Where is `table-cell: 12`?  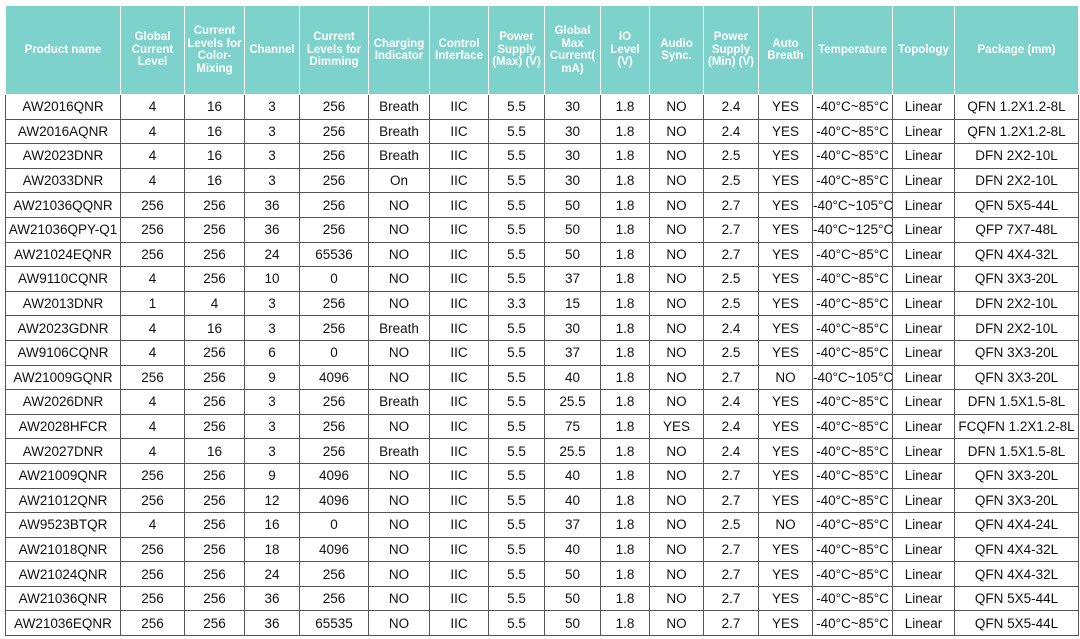 table-cell: 12 is located at coordinates (272, 500).